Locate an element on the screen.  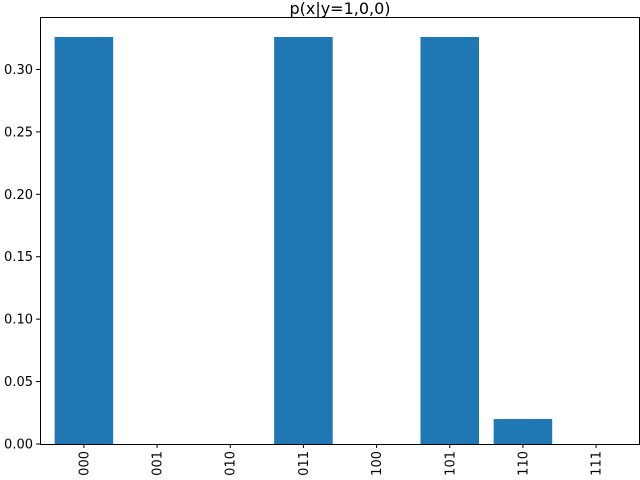
x-tick-label: 101 is located at coordinates (450, 463).